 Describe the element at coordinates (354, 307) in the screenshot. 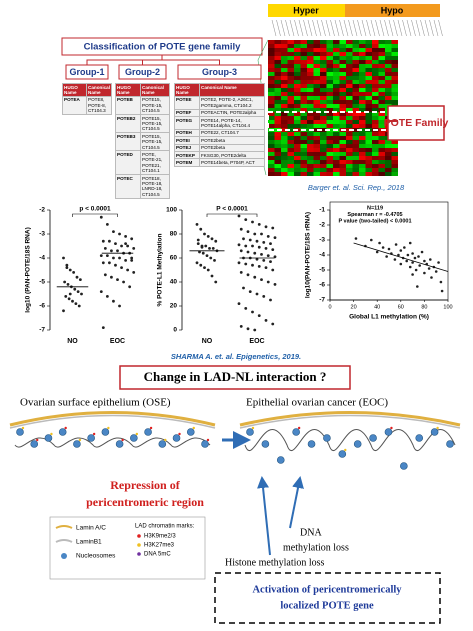

I see `x-tick-label: 20` at that location.